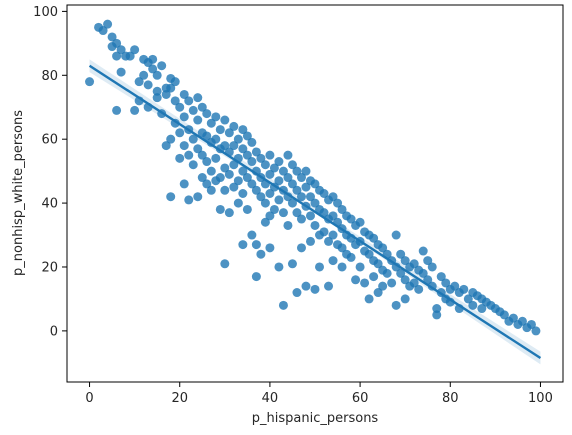 This screenshot has height=435, width=572. What do you see at coordinates (89, 398) in the screenshot?
I see `x-tick-label: 0` at bounding box center [89, 398].